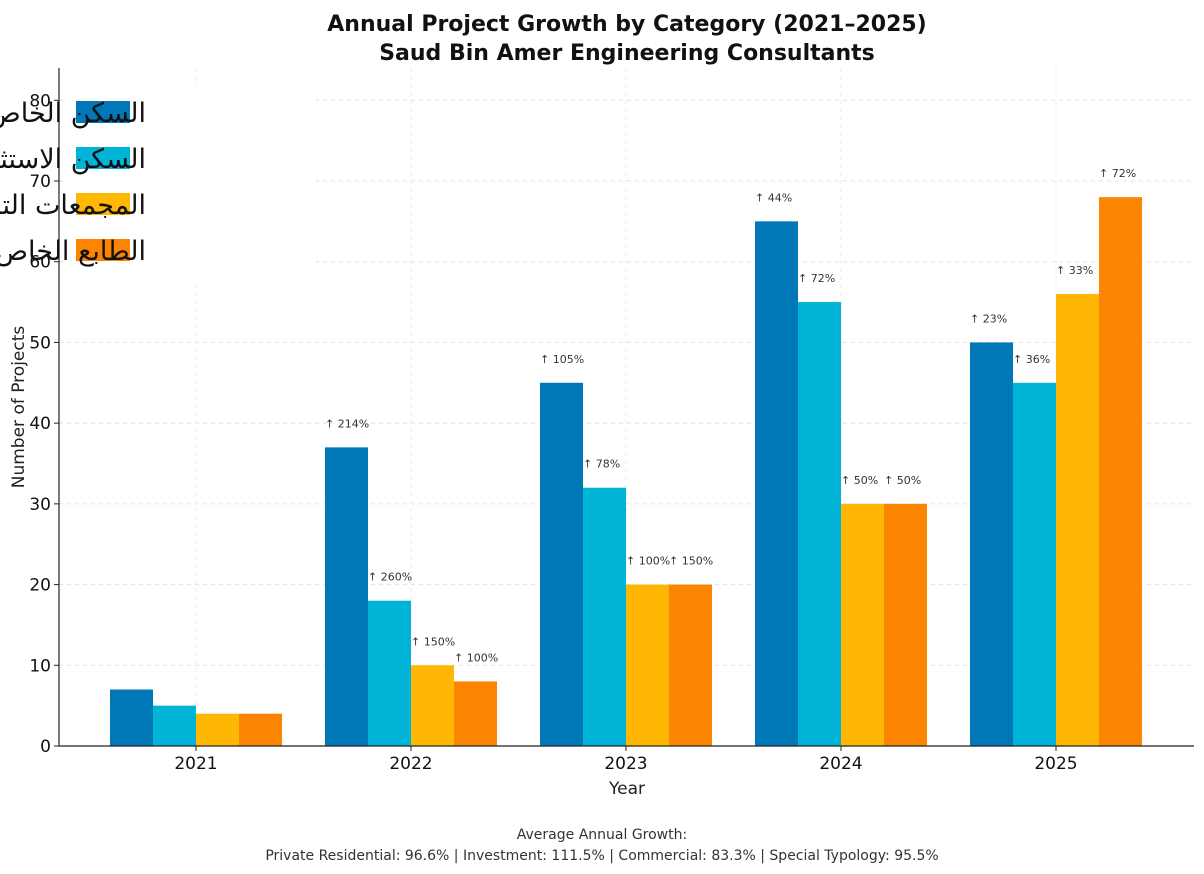 This screenshot has width=1204, height=874. I want to click on chart-title-line2: Saud Bin Amer Engineering Consultants, so click(627, 53).